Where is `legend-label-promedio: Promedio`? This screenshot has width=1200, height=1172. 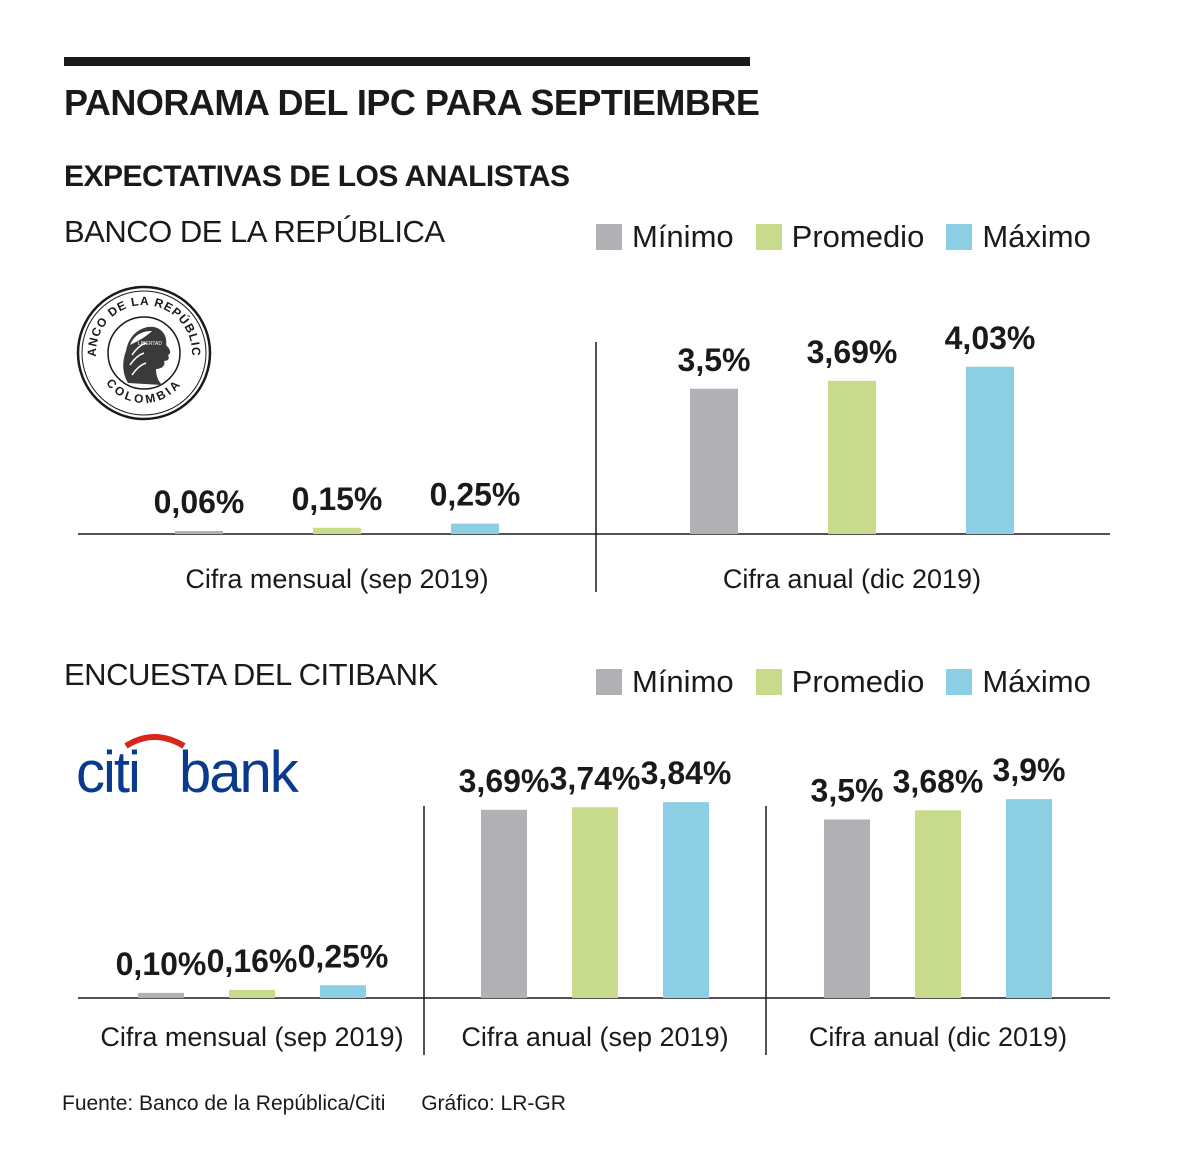
legend-label-promedio: Promedio is located at coordinates (858, 236).